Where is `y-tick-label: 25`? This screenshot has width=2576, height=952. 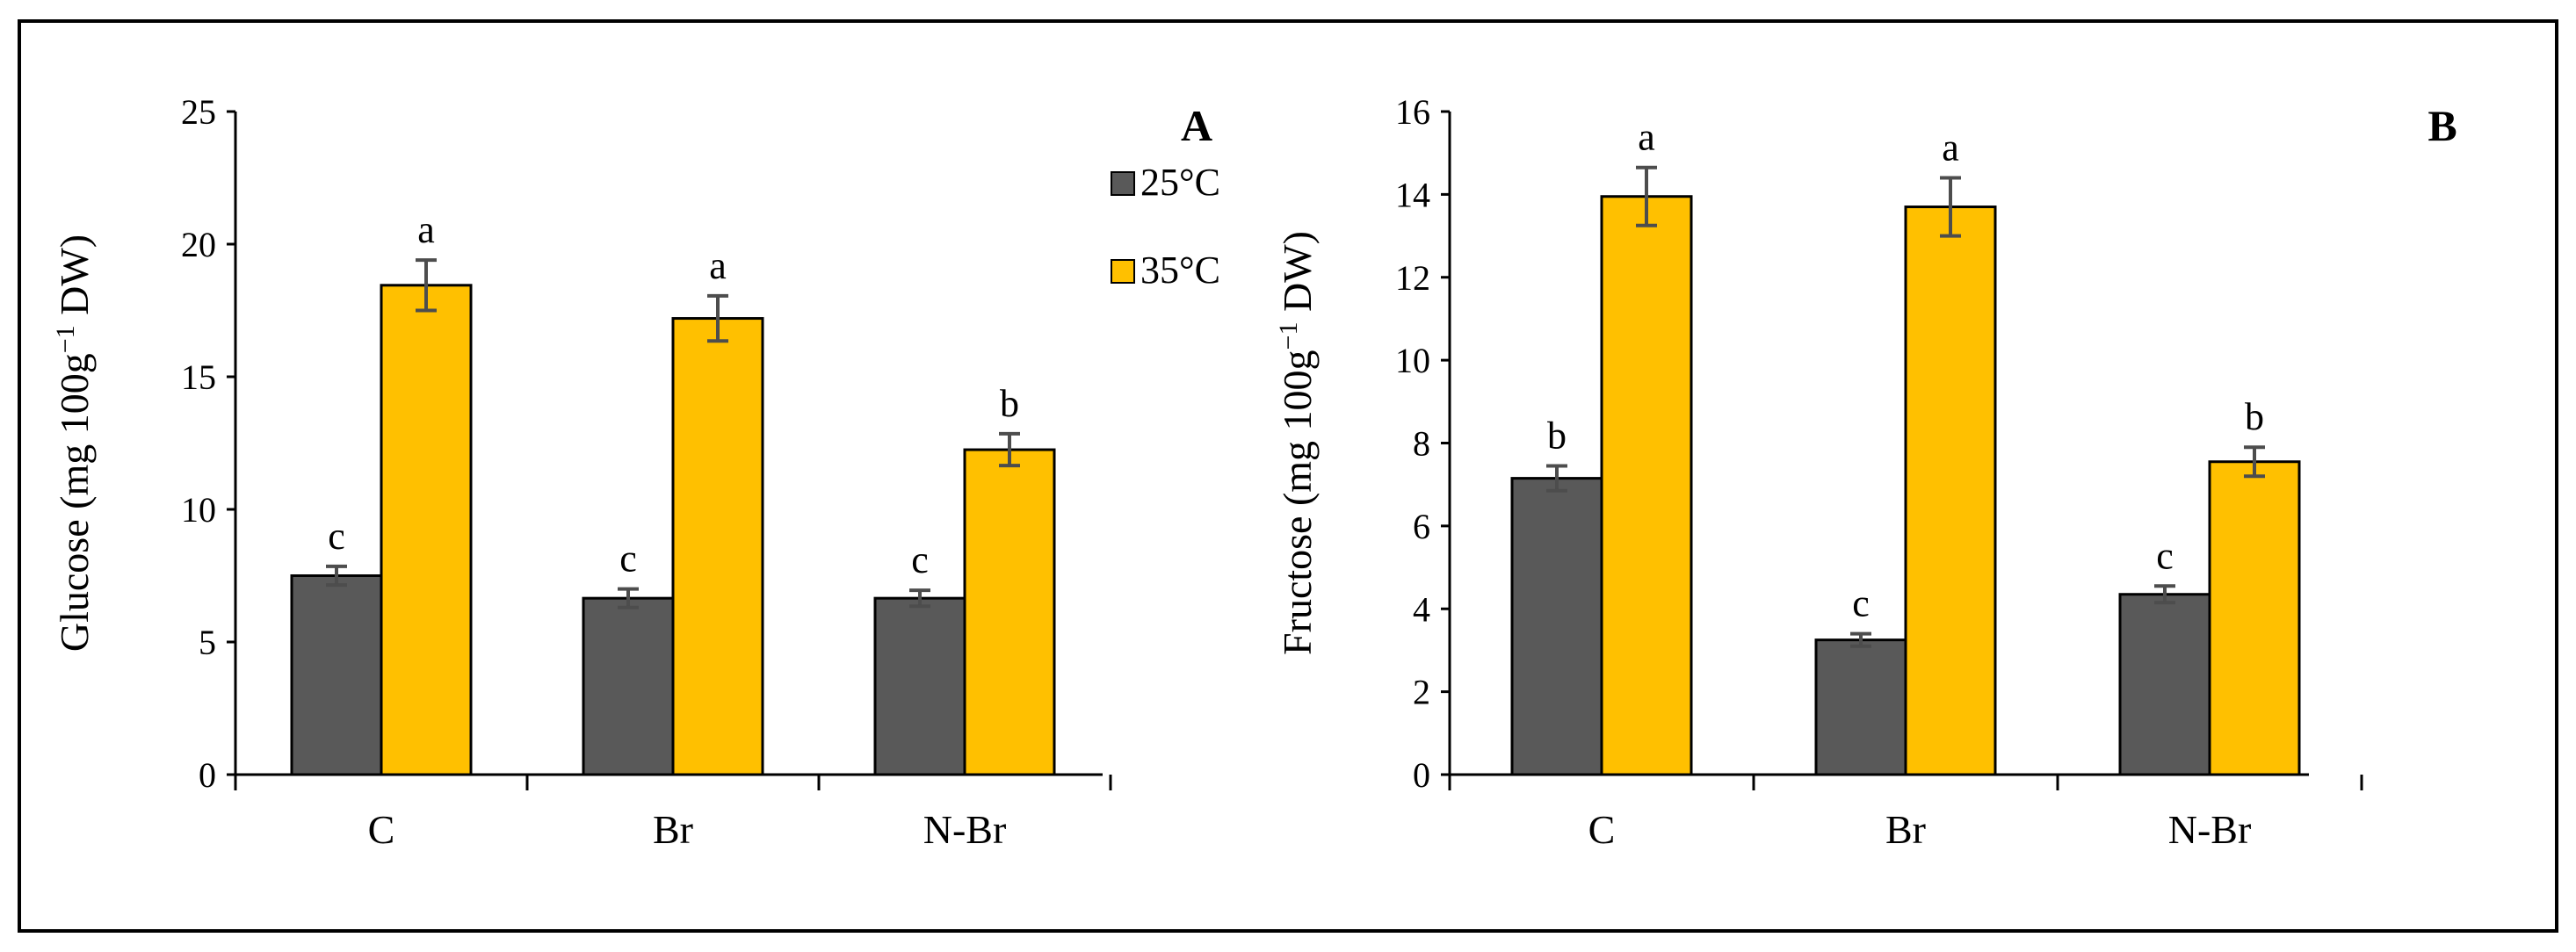 y-tick-label: 25 is located at coordinates (198, 112).